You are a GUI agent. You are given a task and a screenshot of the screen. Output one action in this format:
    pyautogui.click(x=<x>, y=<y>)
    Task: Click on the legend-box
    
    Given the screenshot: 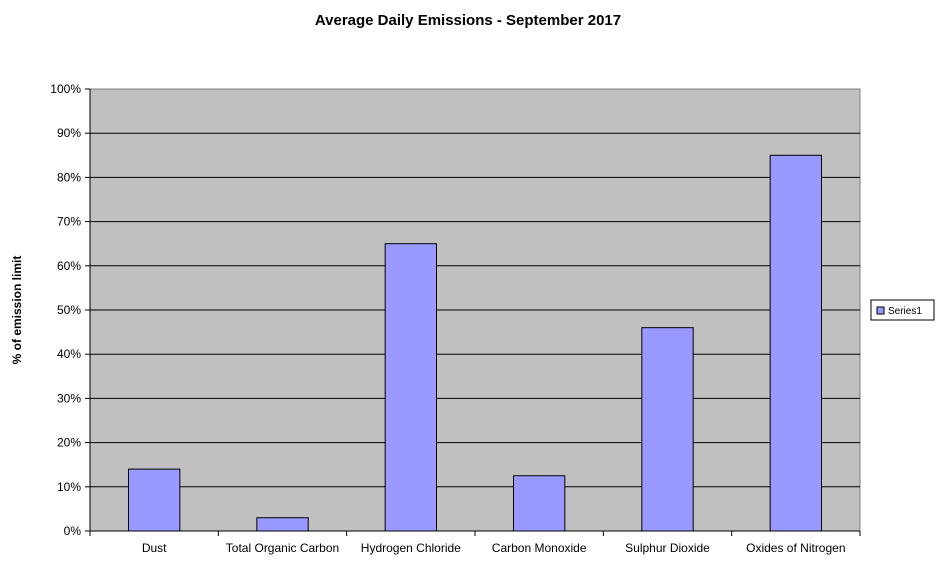 What is the action you would take?
    pyautogui.click(x=902, y=310)
    